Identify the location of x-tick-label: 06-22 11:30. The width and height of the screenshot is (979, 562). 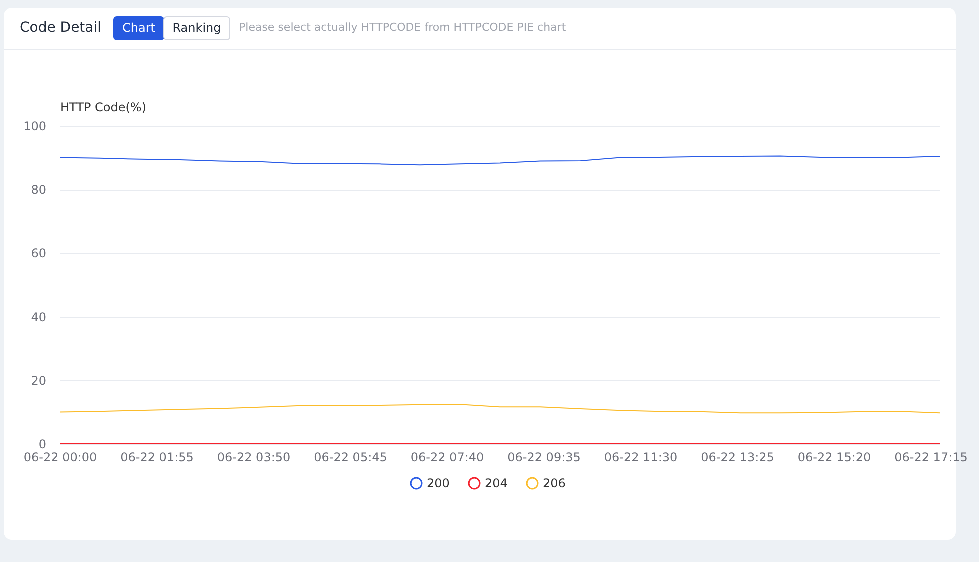
(641, 457).